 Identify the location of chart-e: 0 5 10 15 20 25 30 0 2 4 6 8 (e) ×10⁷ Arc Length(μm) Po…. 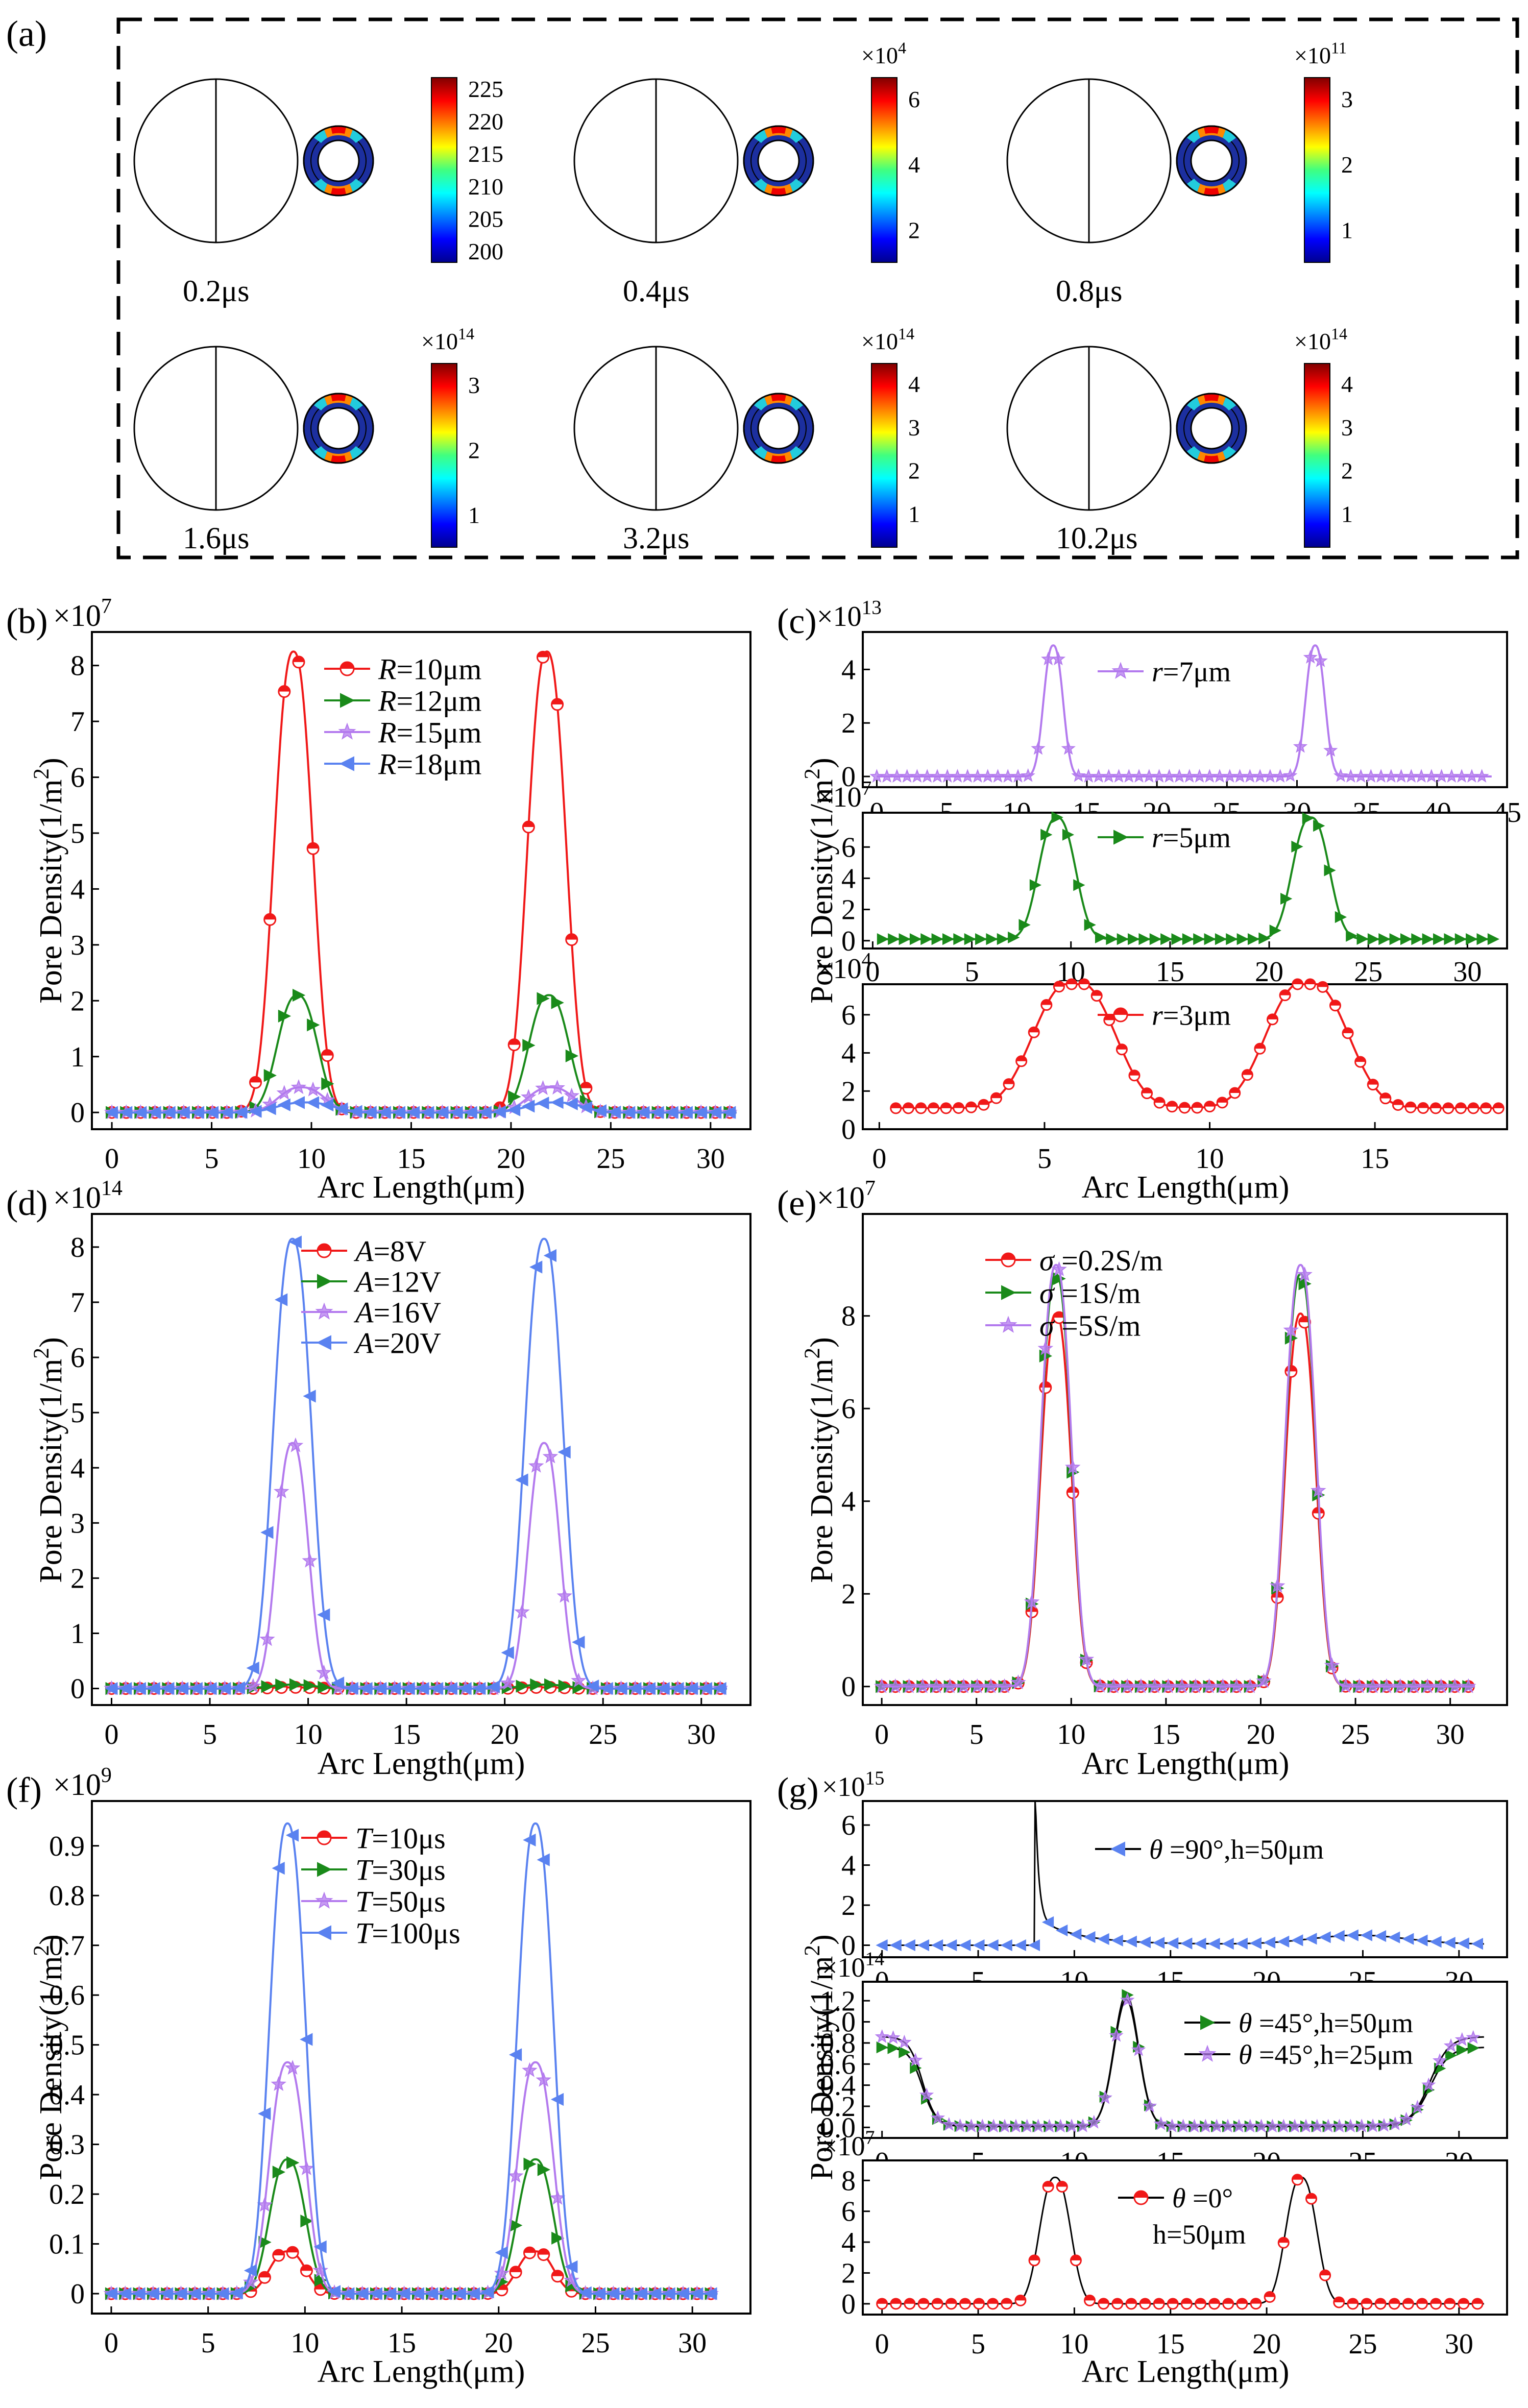
(1142, 1479).